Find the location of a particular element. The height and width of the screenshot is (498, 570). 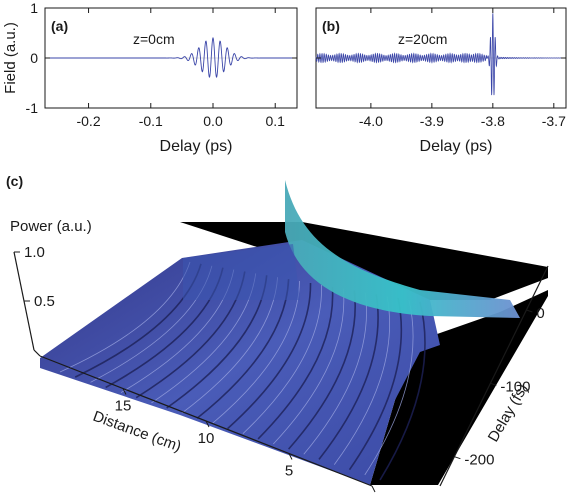

surface-right-floor is located at coordinates (459, 387).